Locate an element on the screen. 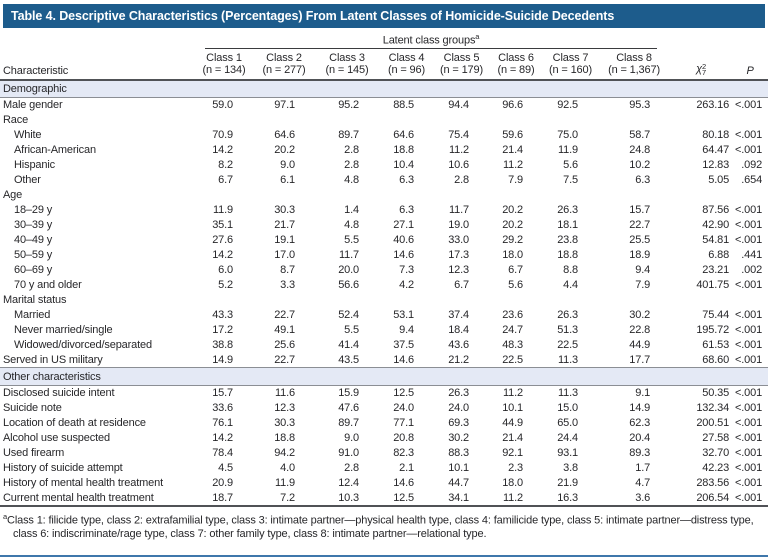  class-value-cell: 6.0 is located at coordinates (225, 270).